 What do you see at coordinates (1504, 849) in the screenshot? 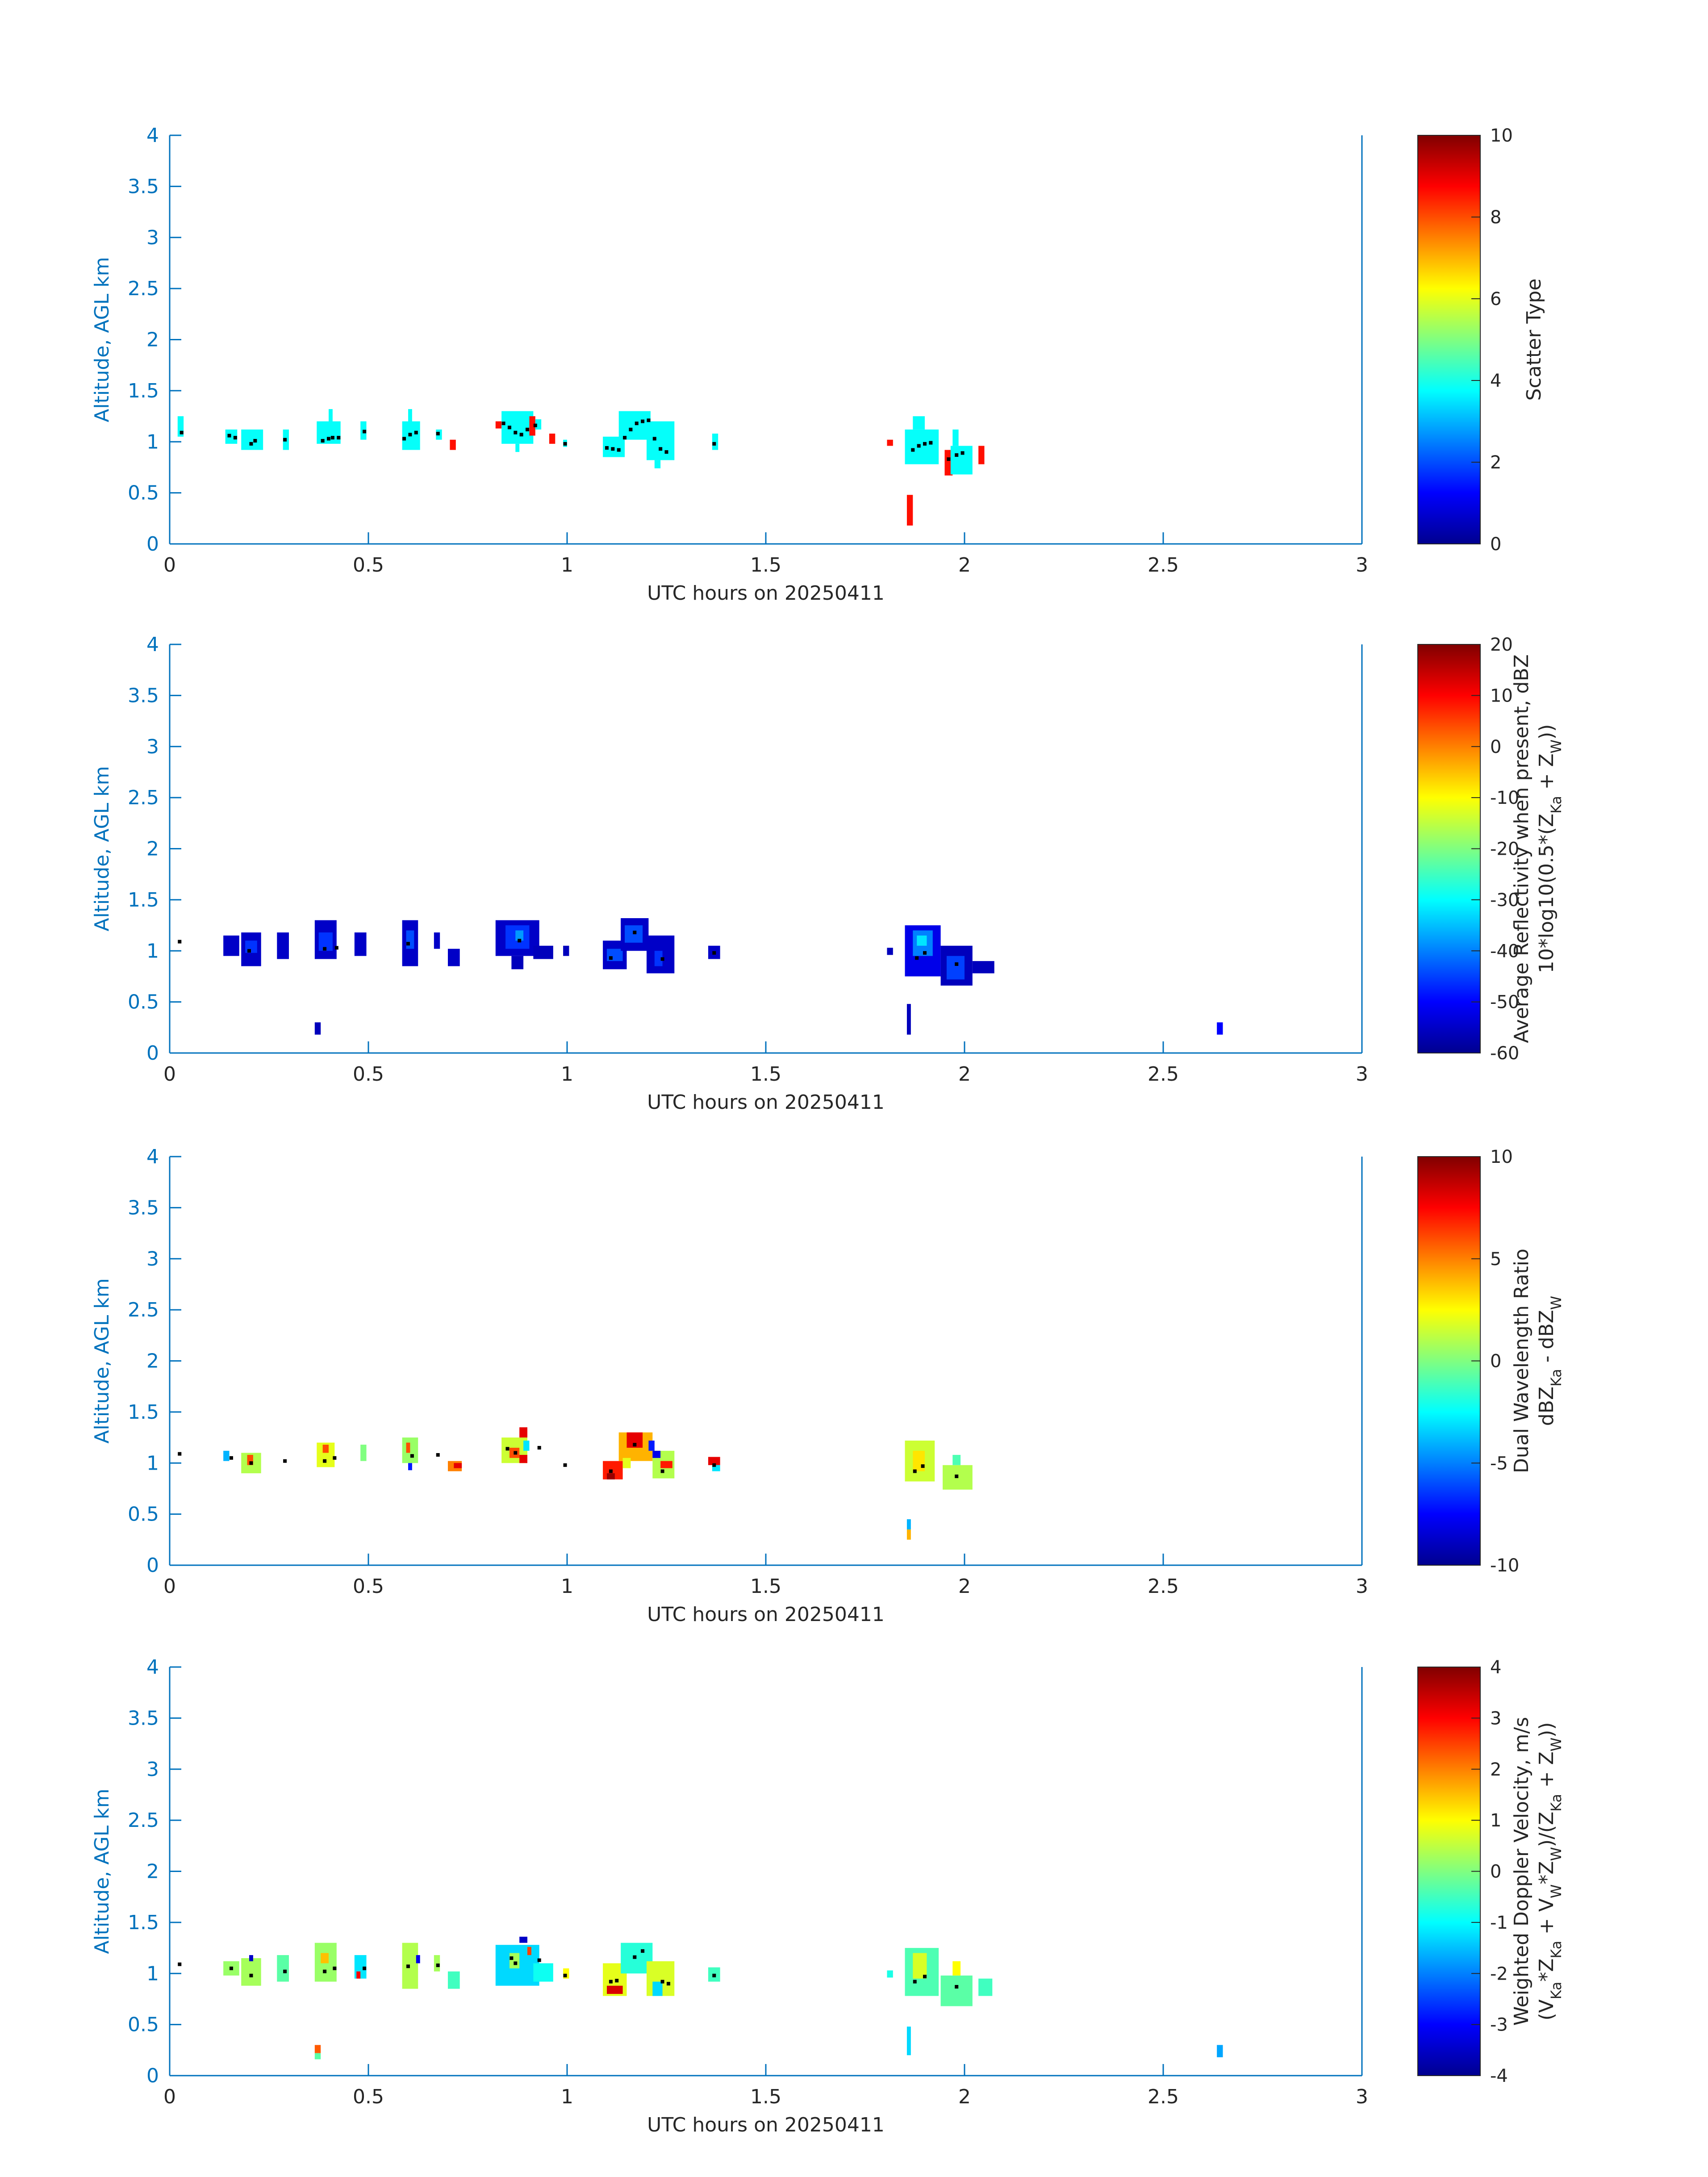
I see `colorbar-tick-label: -20` at bounding box center [1504, 849].